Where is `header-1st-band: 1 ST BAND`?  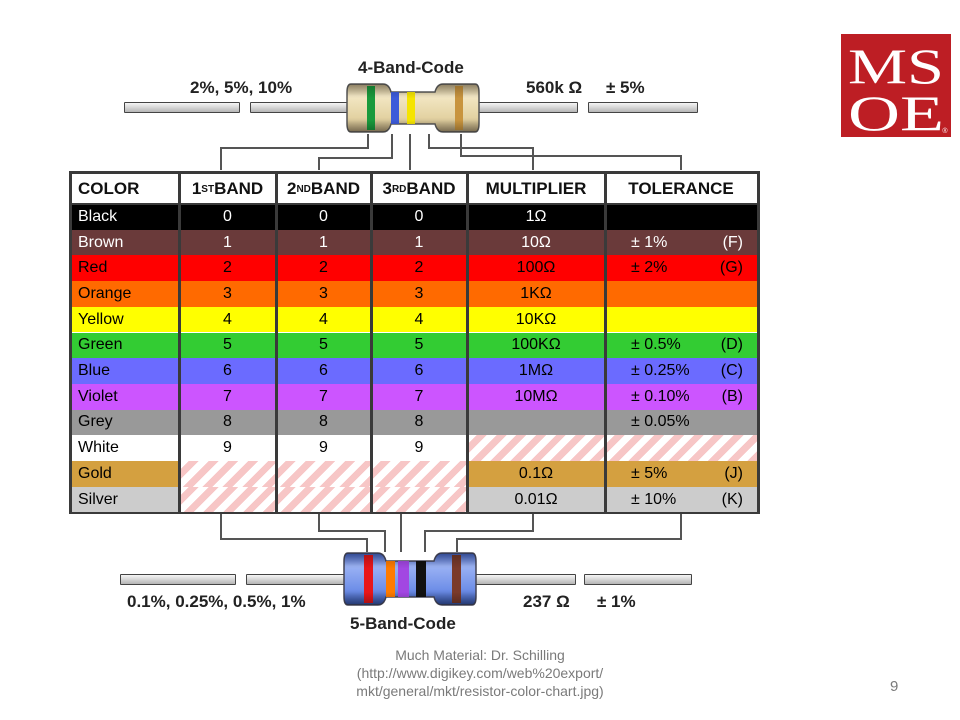
header-1st-band: 1 ST BAND is located at coordinates (227, 189).